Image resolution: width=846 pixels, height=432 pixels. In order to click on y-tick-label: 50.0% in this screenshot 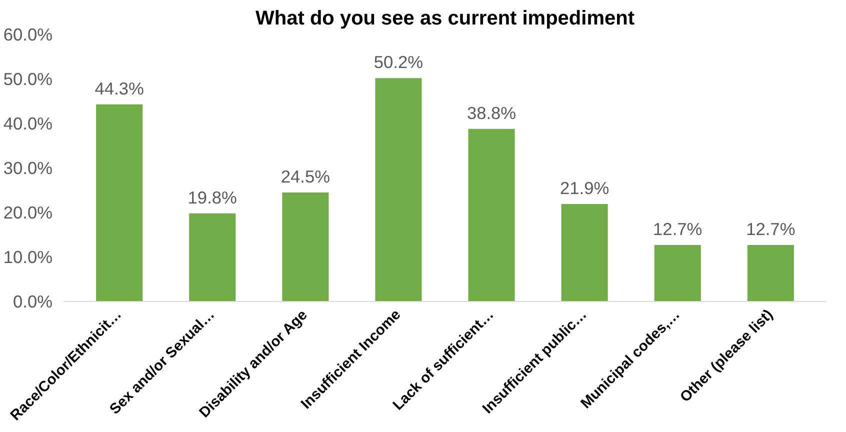, I will do `click(28, 79)`.